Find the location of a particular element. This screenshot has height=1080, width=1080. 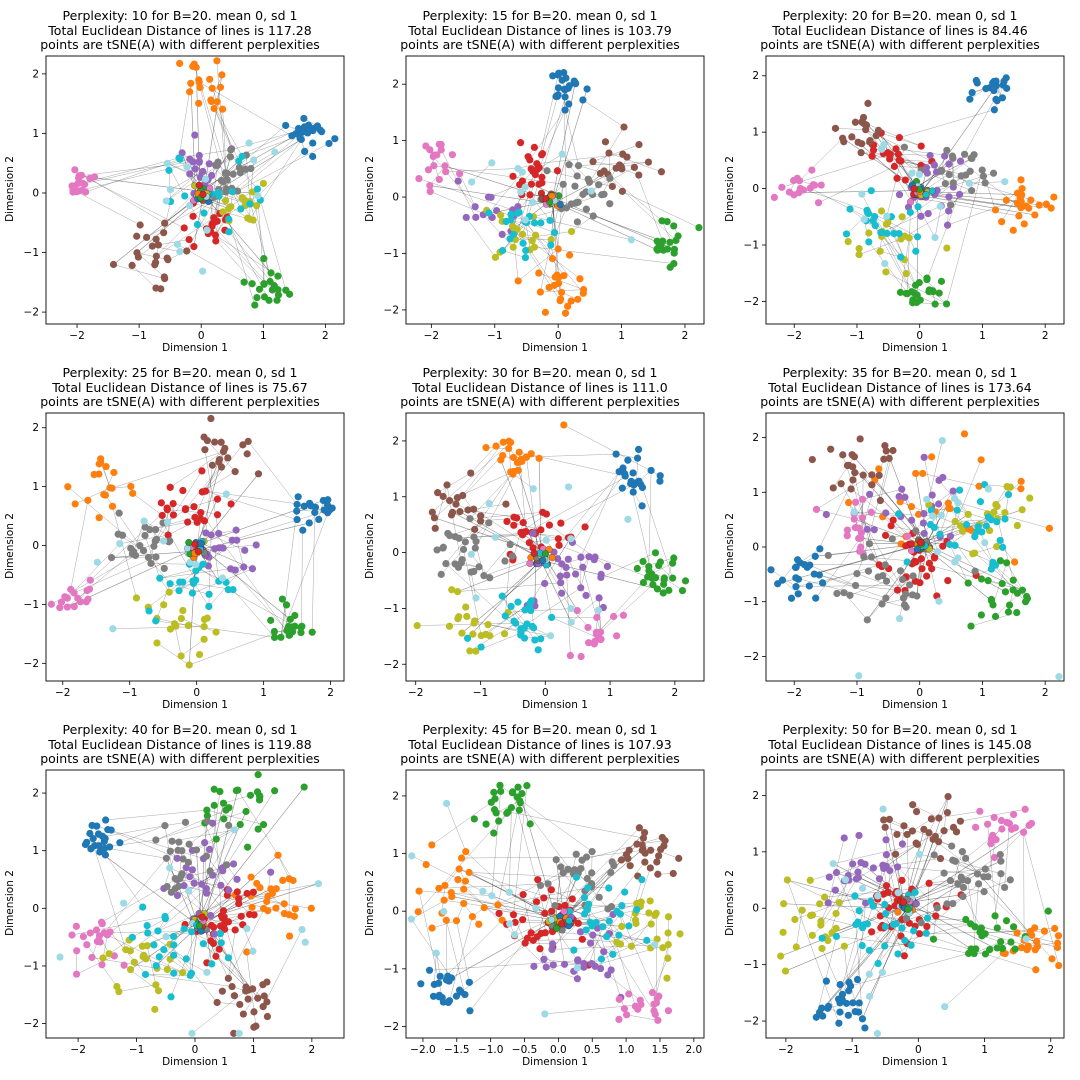

x-tick-label: −1 is located at coordinates (494, 336).